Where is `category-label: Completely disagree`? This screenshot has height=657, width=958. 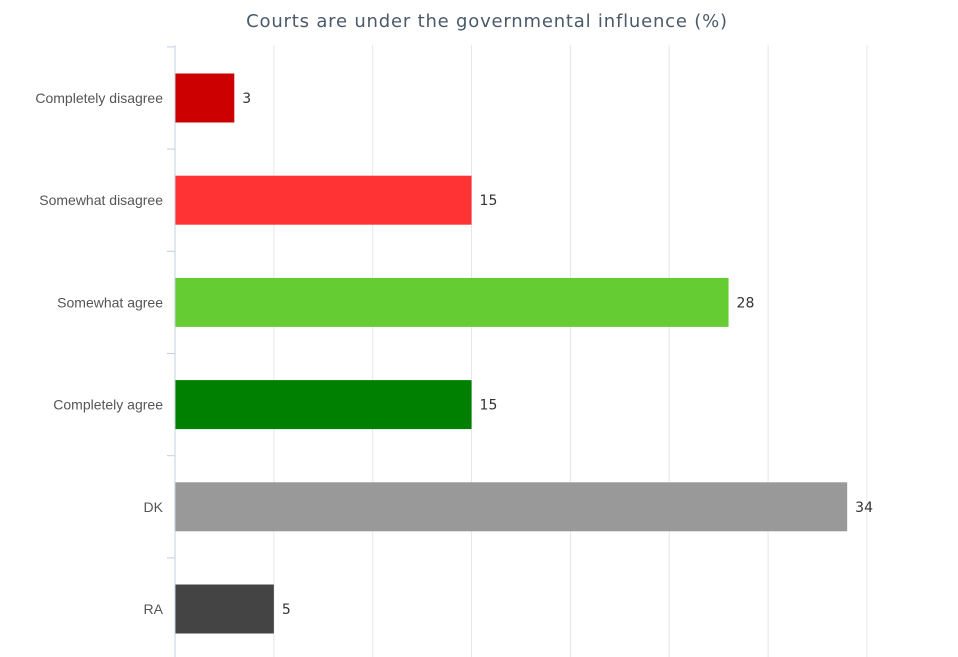 category-label: Completely disagree is located at coordinates (99, 98).